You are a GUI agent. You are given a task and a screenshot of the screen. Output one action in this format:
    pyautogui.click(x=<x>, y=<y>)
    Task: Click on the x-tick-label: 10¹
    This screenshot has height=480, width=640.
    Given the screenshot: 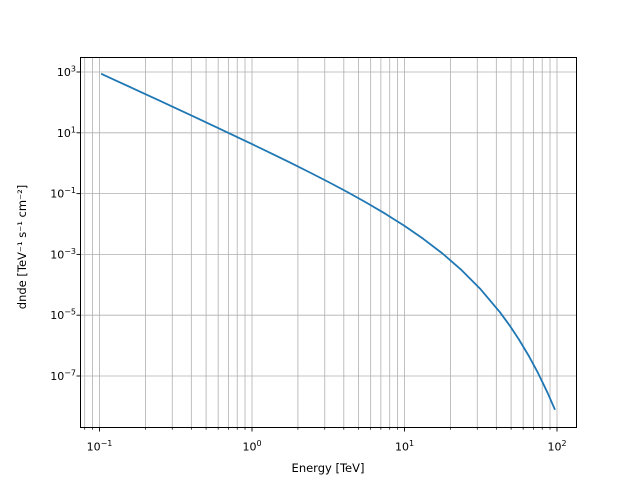 What is the action you would take?
    pyautogui.click(x=404, y=446)
    